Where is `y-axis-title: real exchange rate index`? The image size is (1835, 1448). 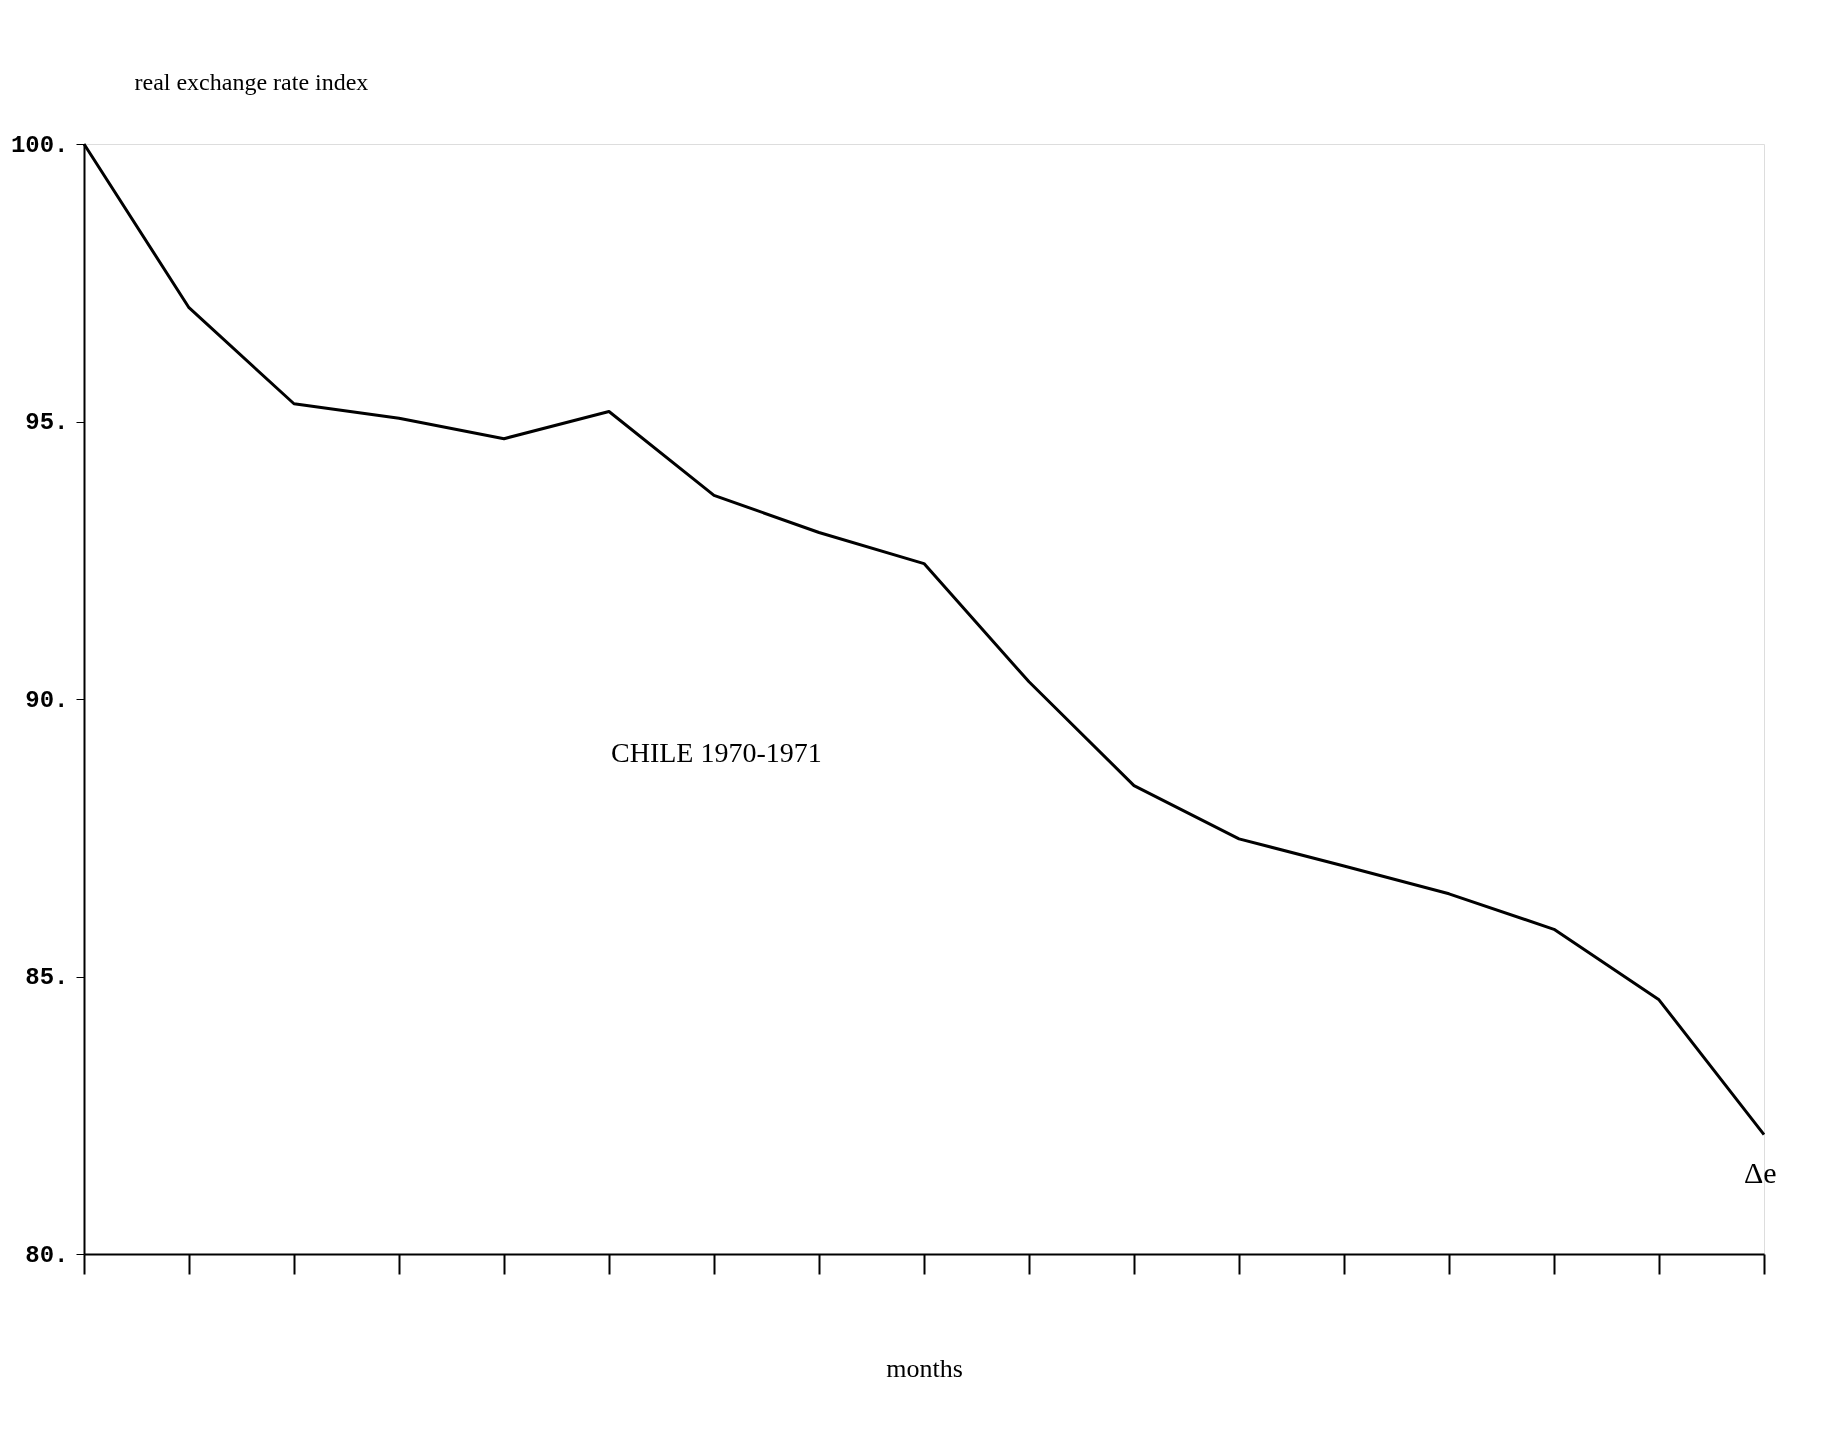 y-axis-title: real exchange rate index is located at coordinates (251, 81).